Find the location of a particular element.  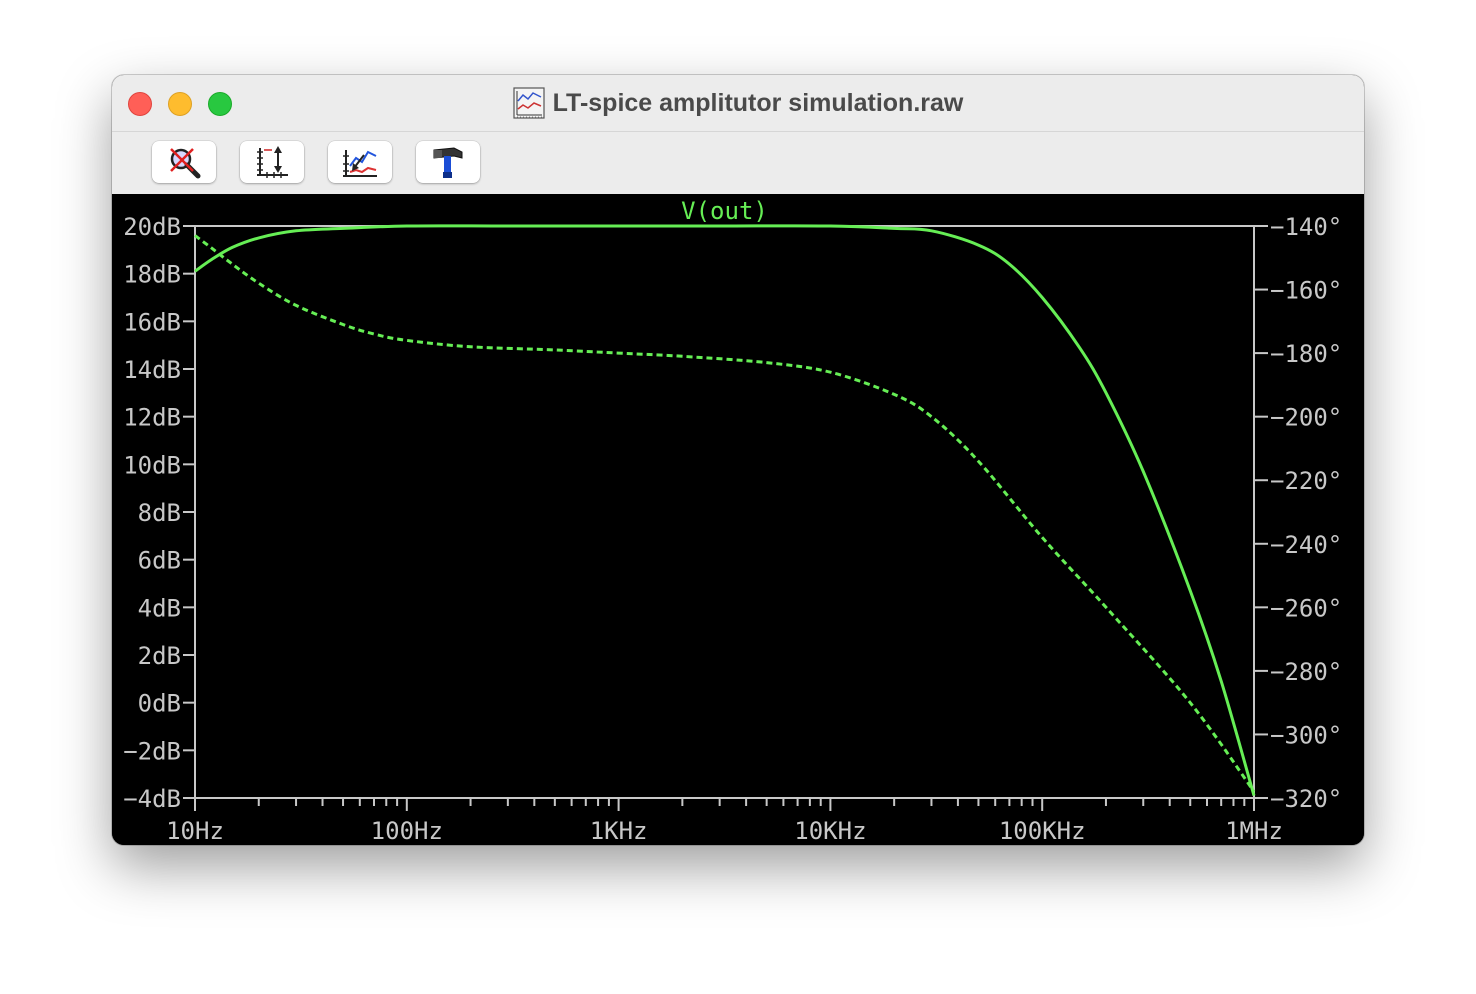

x-tick-label: 1MHz is located at coordinates (1254, 831).